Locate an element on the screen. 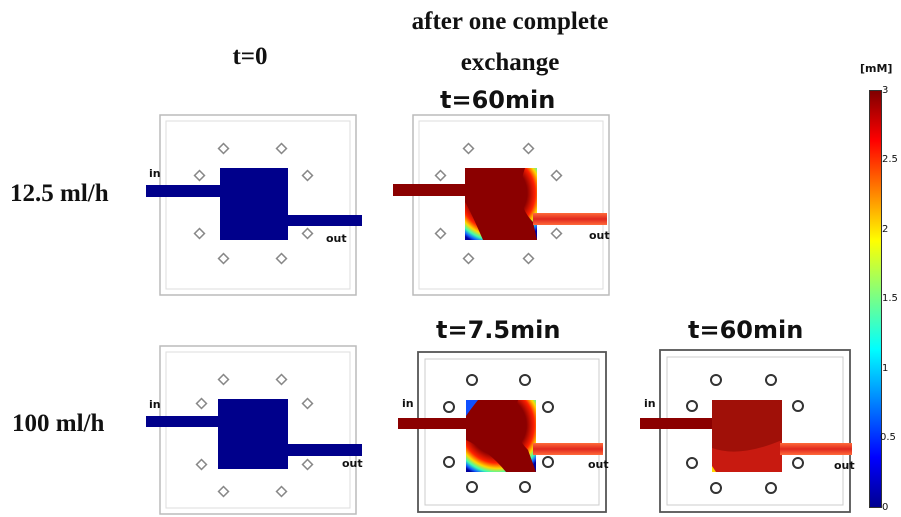  panel-row2-t60: in out is located at coordinates (747, 431).